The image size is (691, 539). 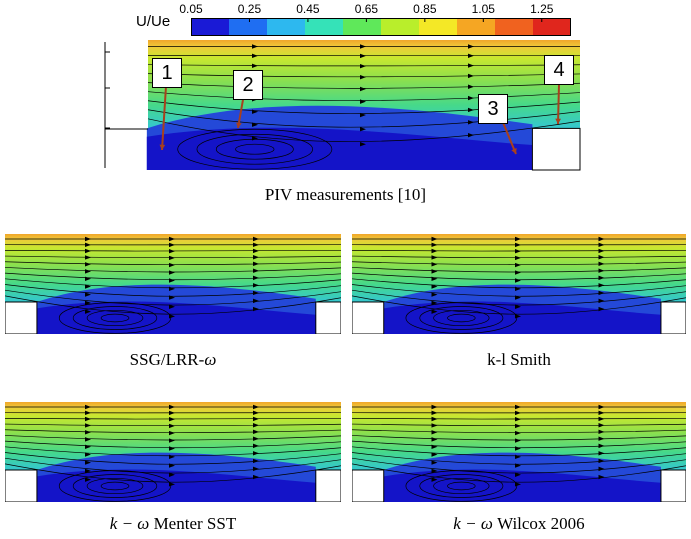 I want to click on callout-4: 4, so click(x=559, y=70).